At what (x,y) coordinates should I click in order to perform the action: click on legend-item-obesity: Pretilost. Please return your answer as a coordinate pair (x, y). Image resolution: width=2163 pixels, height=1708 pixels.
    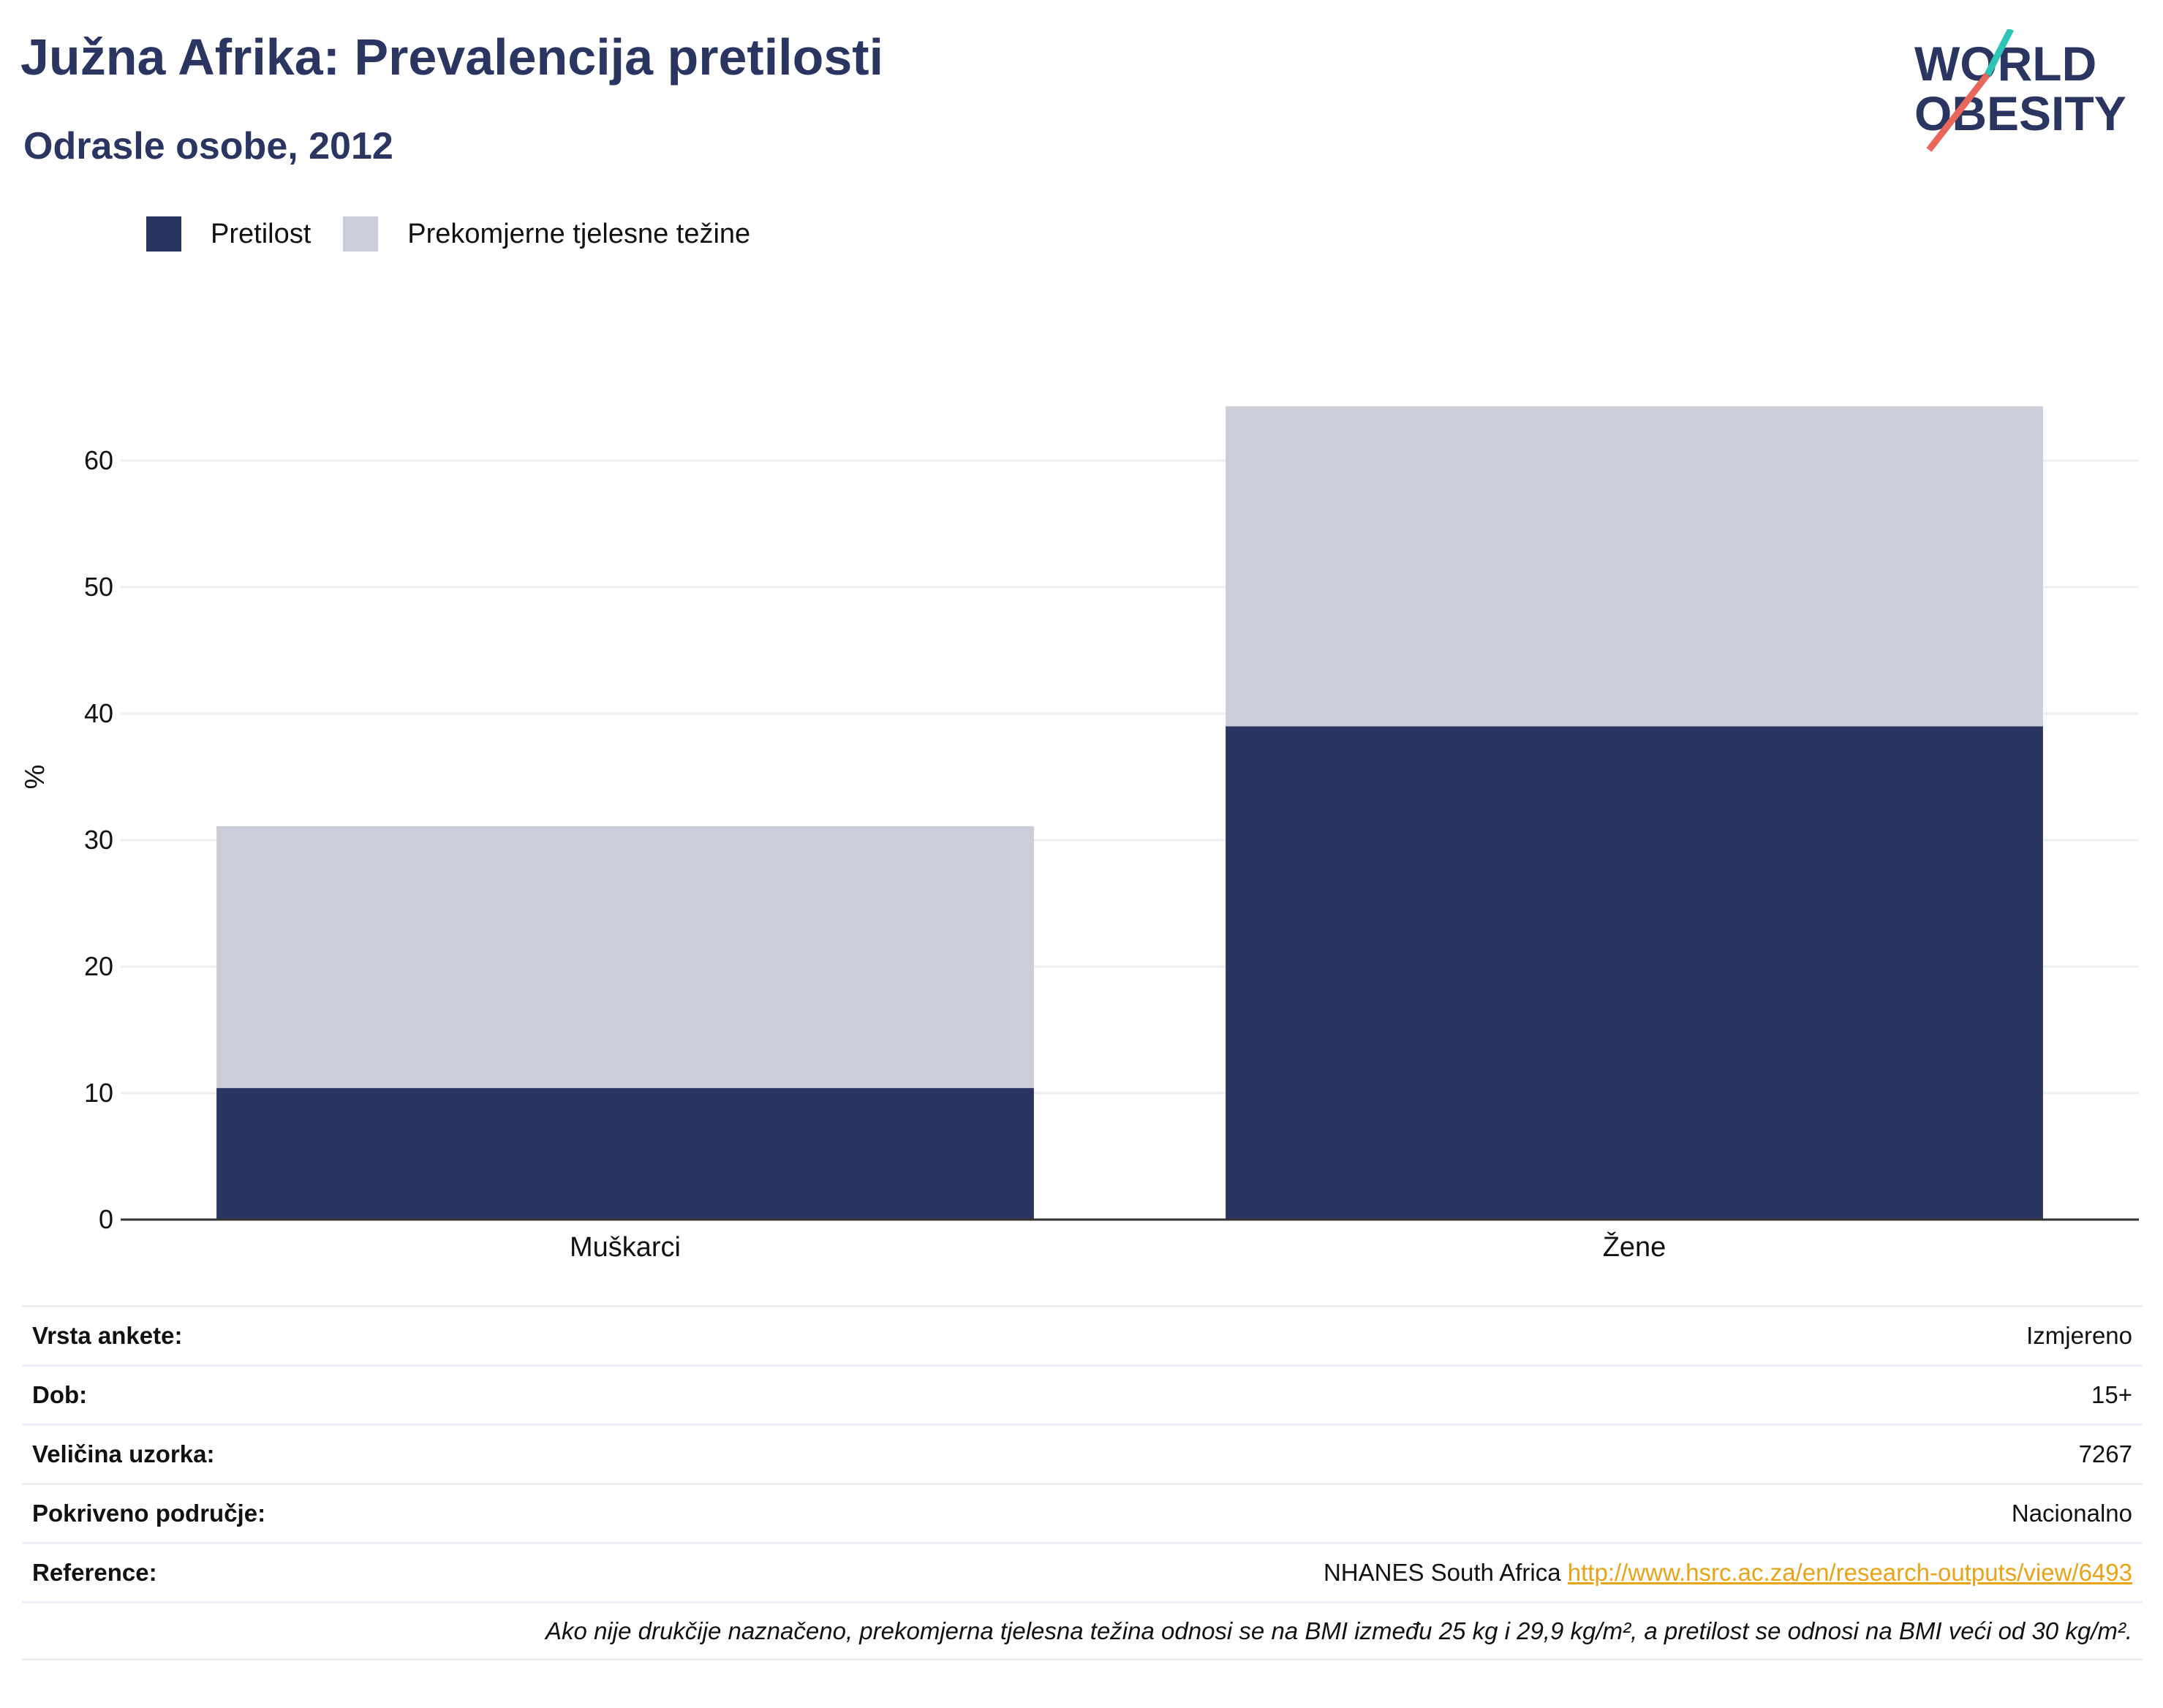
    Looking at the image, I should click on (229, 234).